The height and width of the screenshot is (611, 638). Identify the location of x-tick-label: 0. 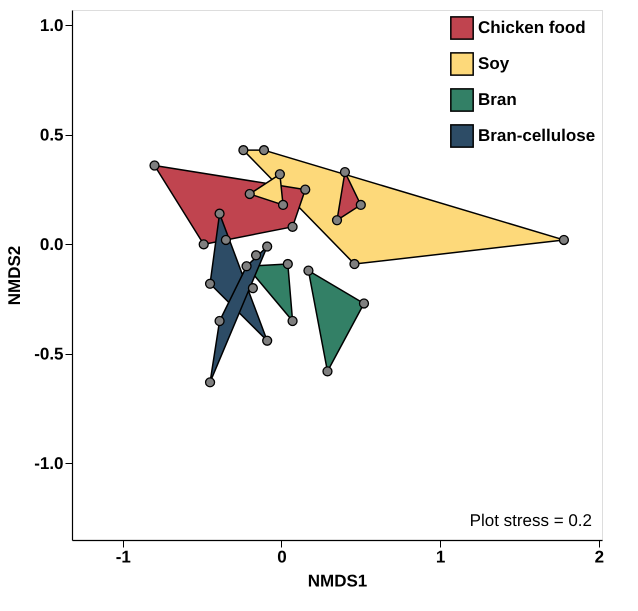
(282, 557).